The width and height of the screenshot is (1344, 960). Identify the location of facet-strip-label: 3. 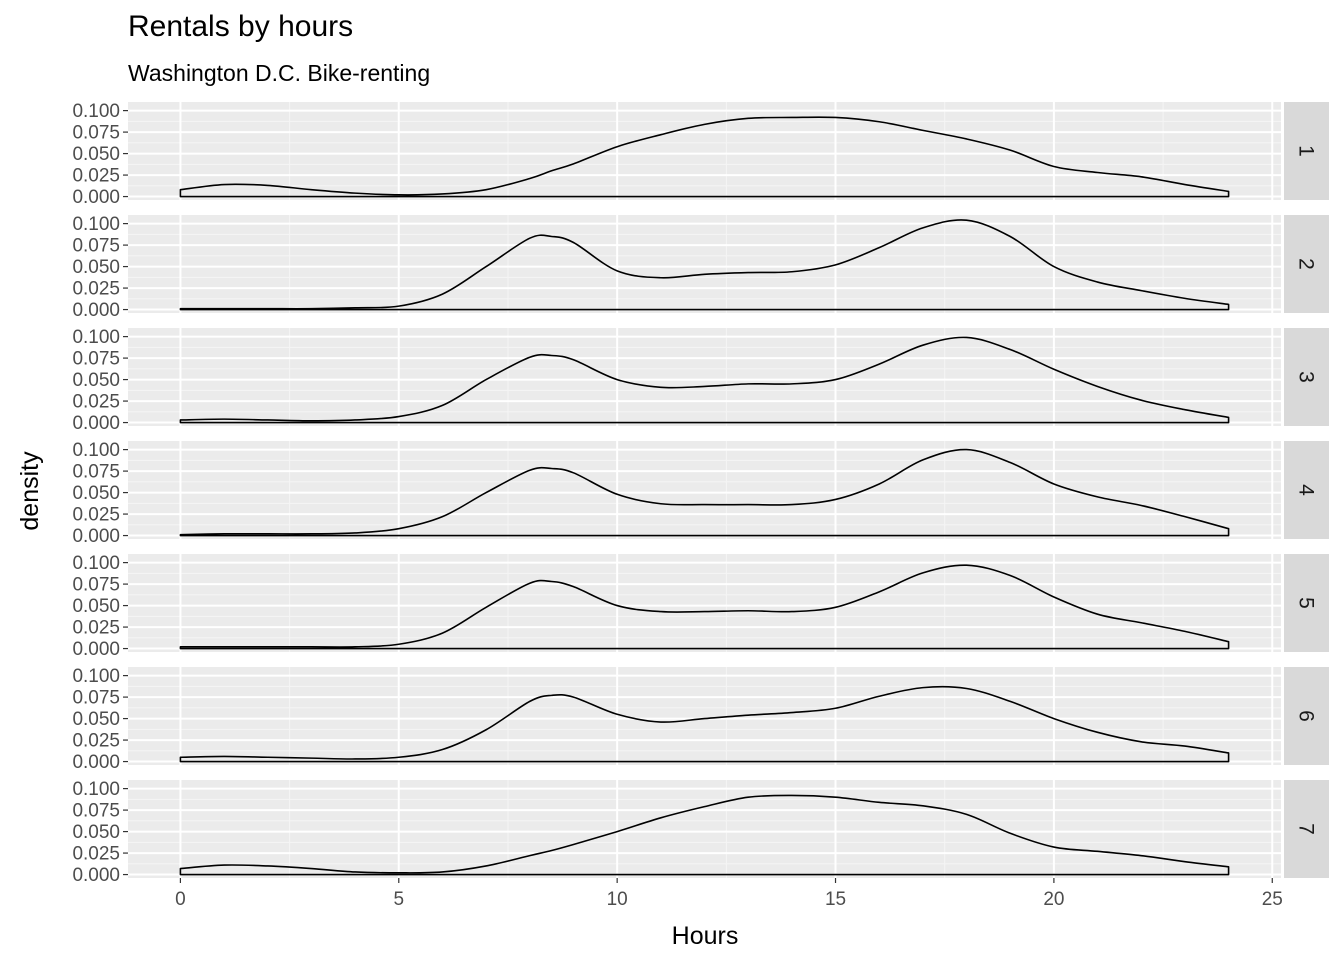
(1306, 377).